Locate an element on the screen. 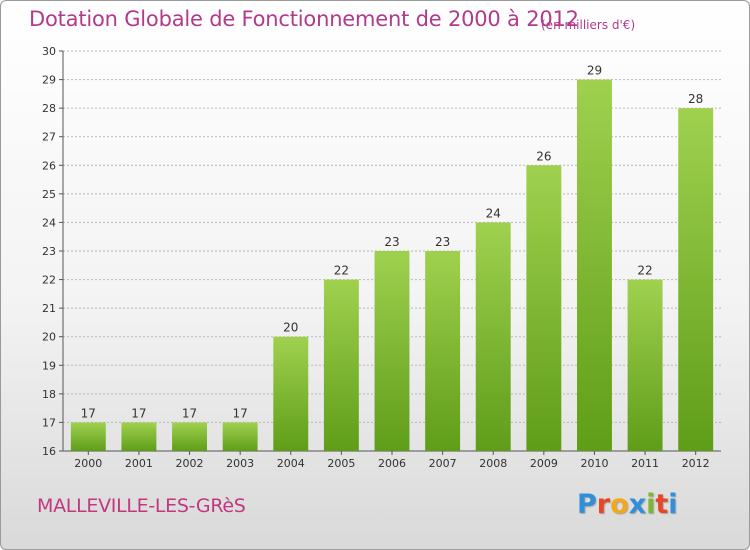  bar-2009 is located at coordinates (544, 308).